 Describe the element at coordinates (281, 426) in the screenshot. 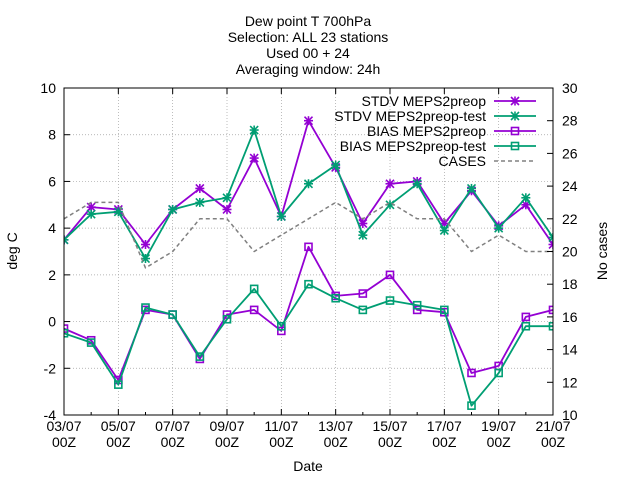

I see `x-tick-label-date: 11/07` at that location.